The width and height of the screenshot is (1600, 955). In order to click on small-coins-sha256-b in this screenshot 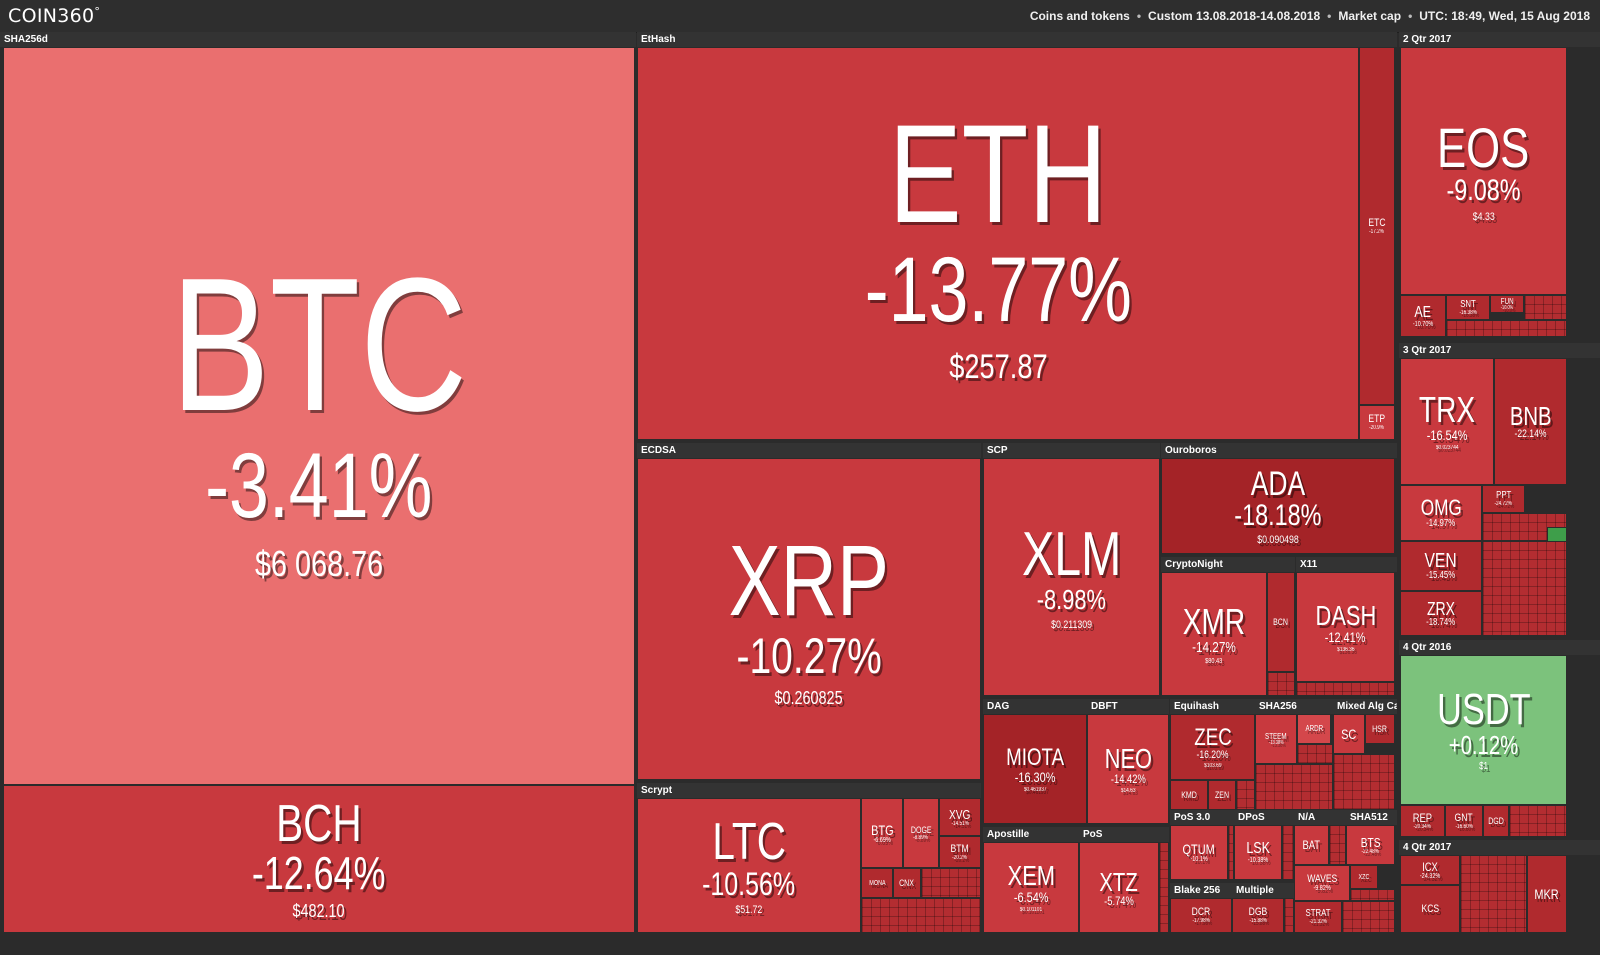, I will do `click(1315, 754)`.